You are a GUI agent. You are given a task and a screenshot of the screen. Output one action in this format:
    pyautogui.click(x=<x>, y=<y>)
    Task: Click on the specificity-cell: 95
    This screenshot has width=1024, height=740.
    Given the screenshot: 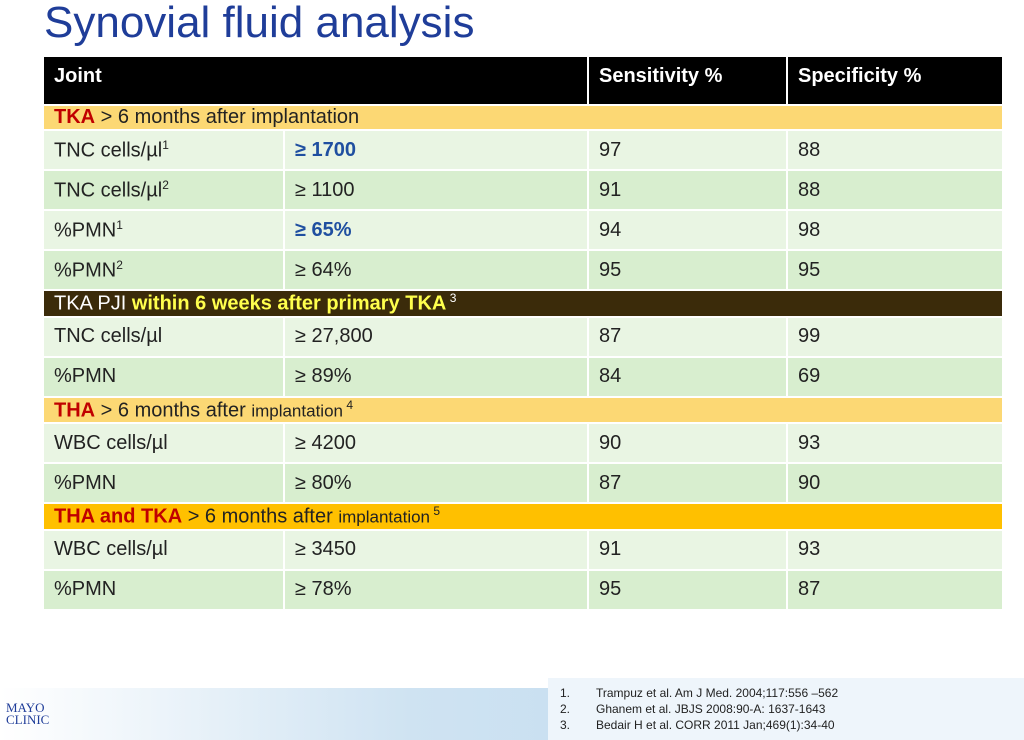 What is the action you would take?
    pyautogui.click(x=894, y=270)
    